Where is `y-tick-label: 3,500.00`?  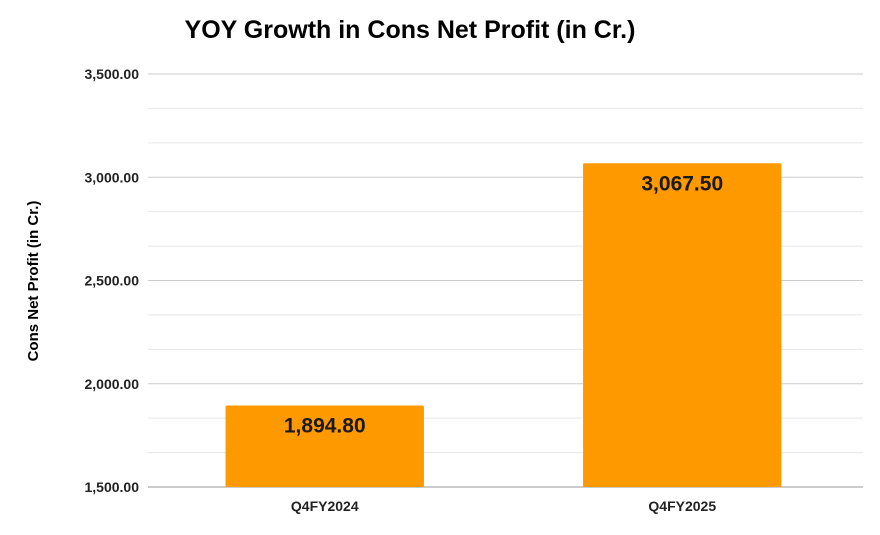
y-tick-label: 3,500.00 is located at coordinates (112, 74).